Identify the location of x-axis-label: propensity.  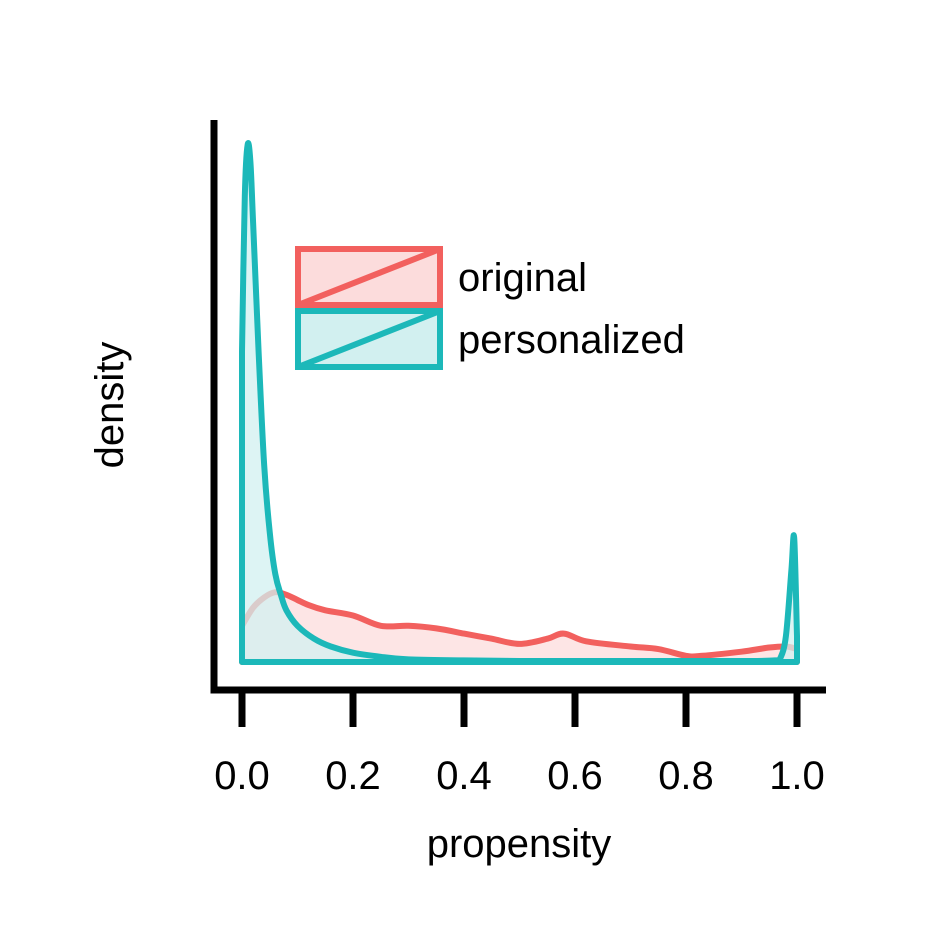
(519, 844).